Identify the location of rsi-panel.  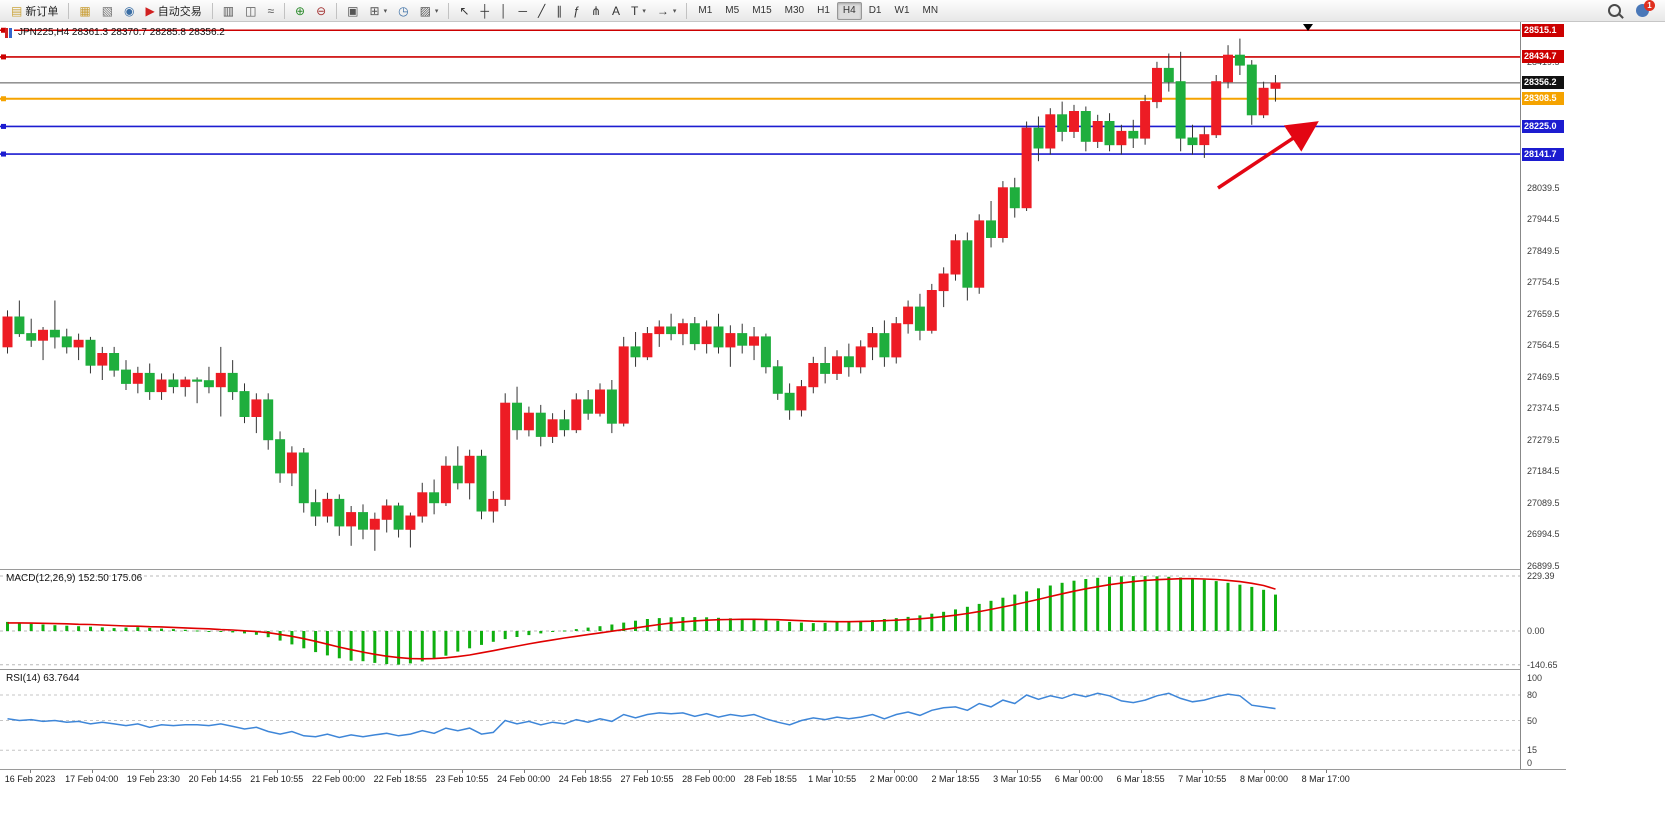
(760, 719).